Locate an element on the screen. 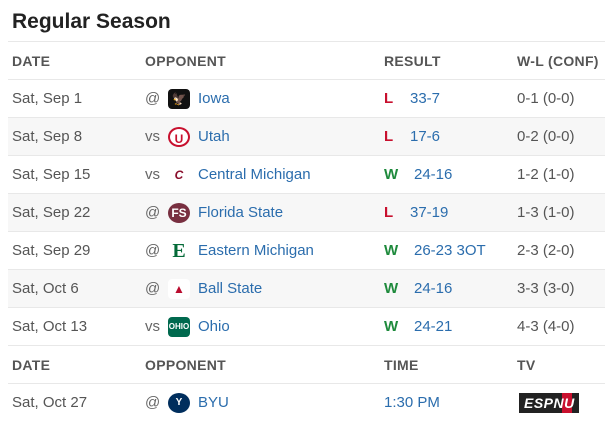 The height and width of the screenshot is (422, 605). header-wl: W-L (CONF) is located at coordinates (558, 61).